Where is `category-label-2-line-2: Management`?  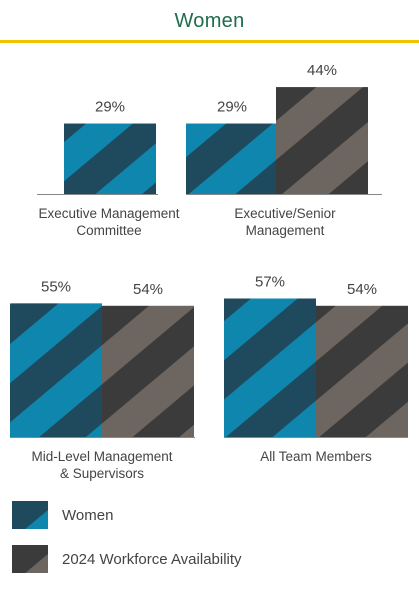 category-label-2-line-2: Management is located at coordinates (285, 230).